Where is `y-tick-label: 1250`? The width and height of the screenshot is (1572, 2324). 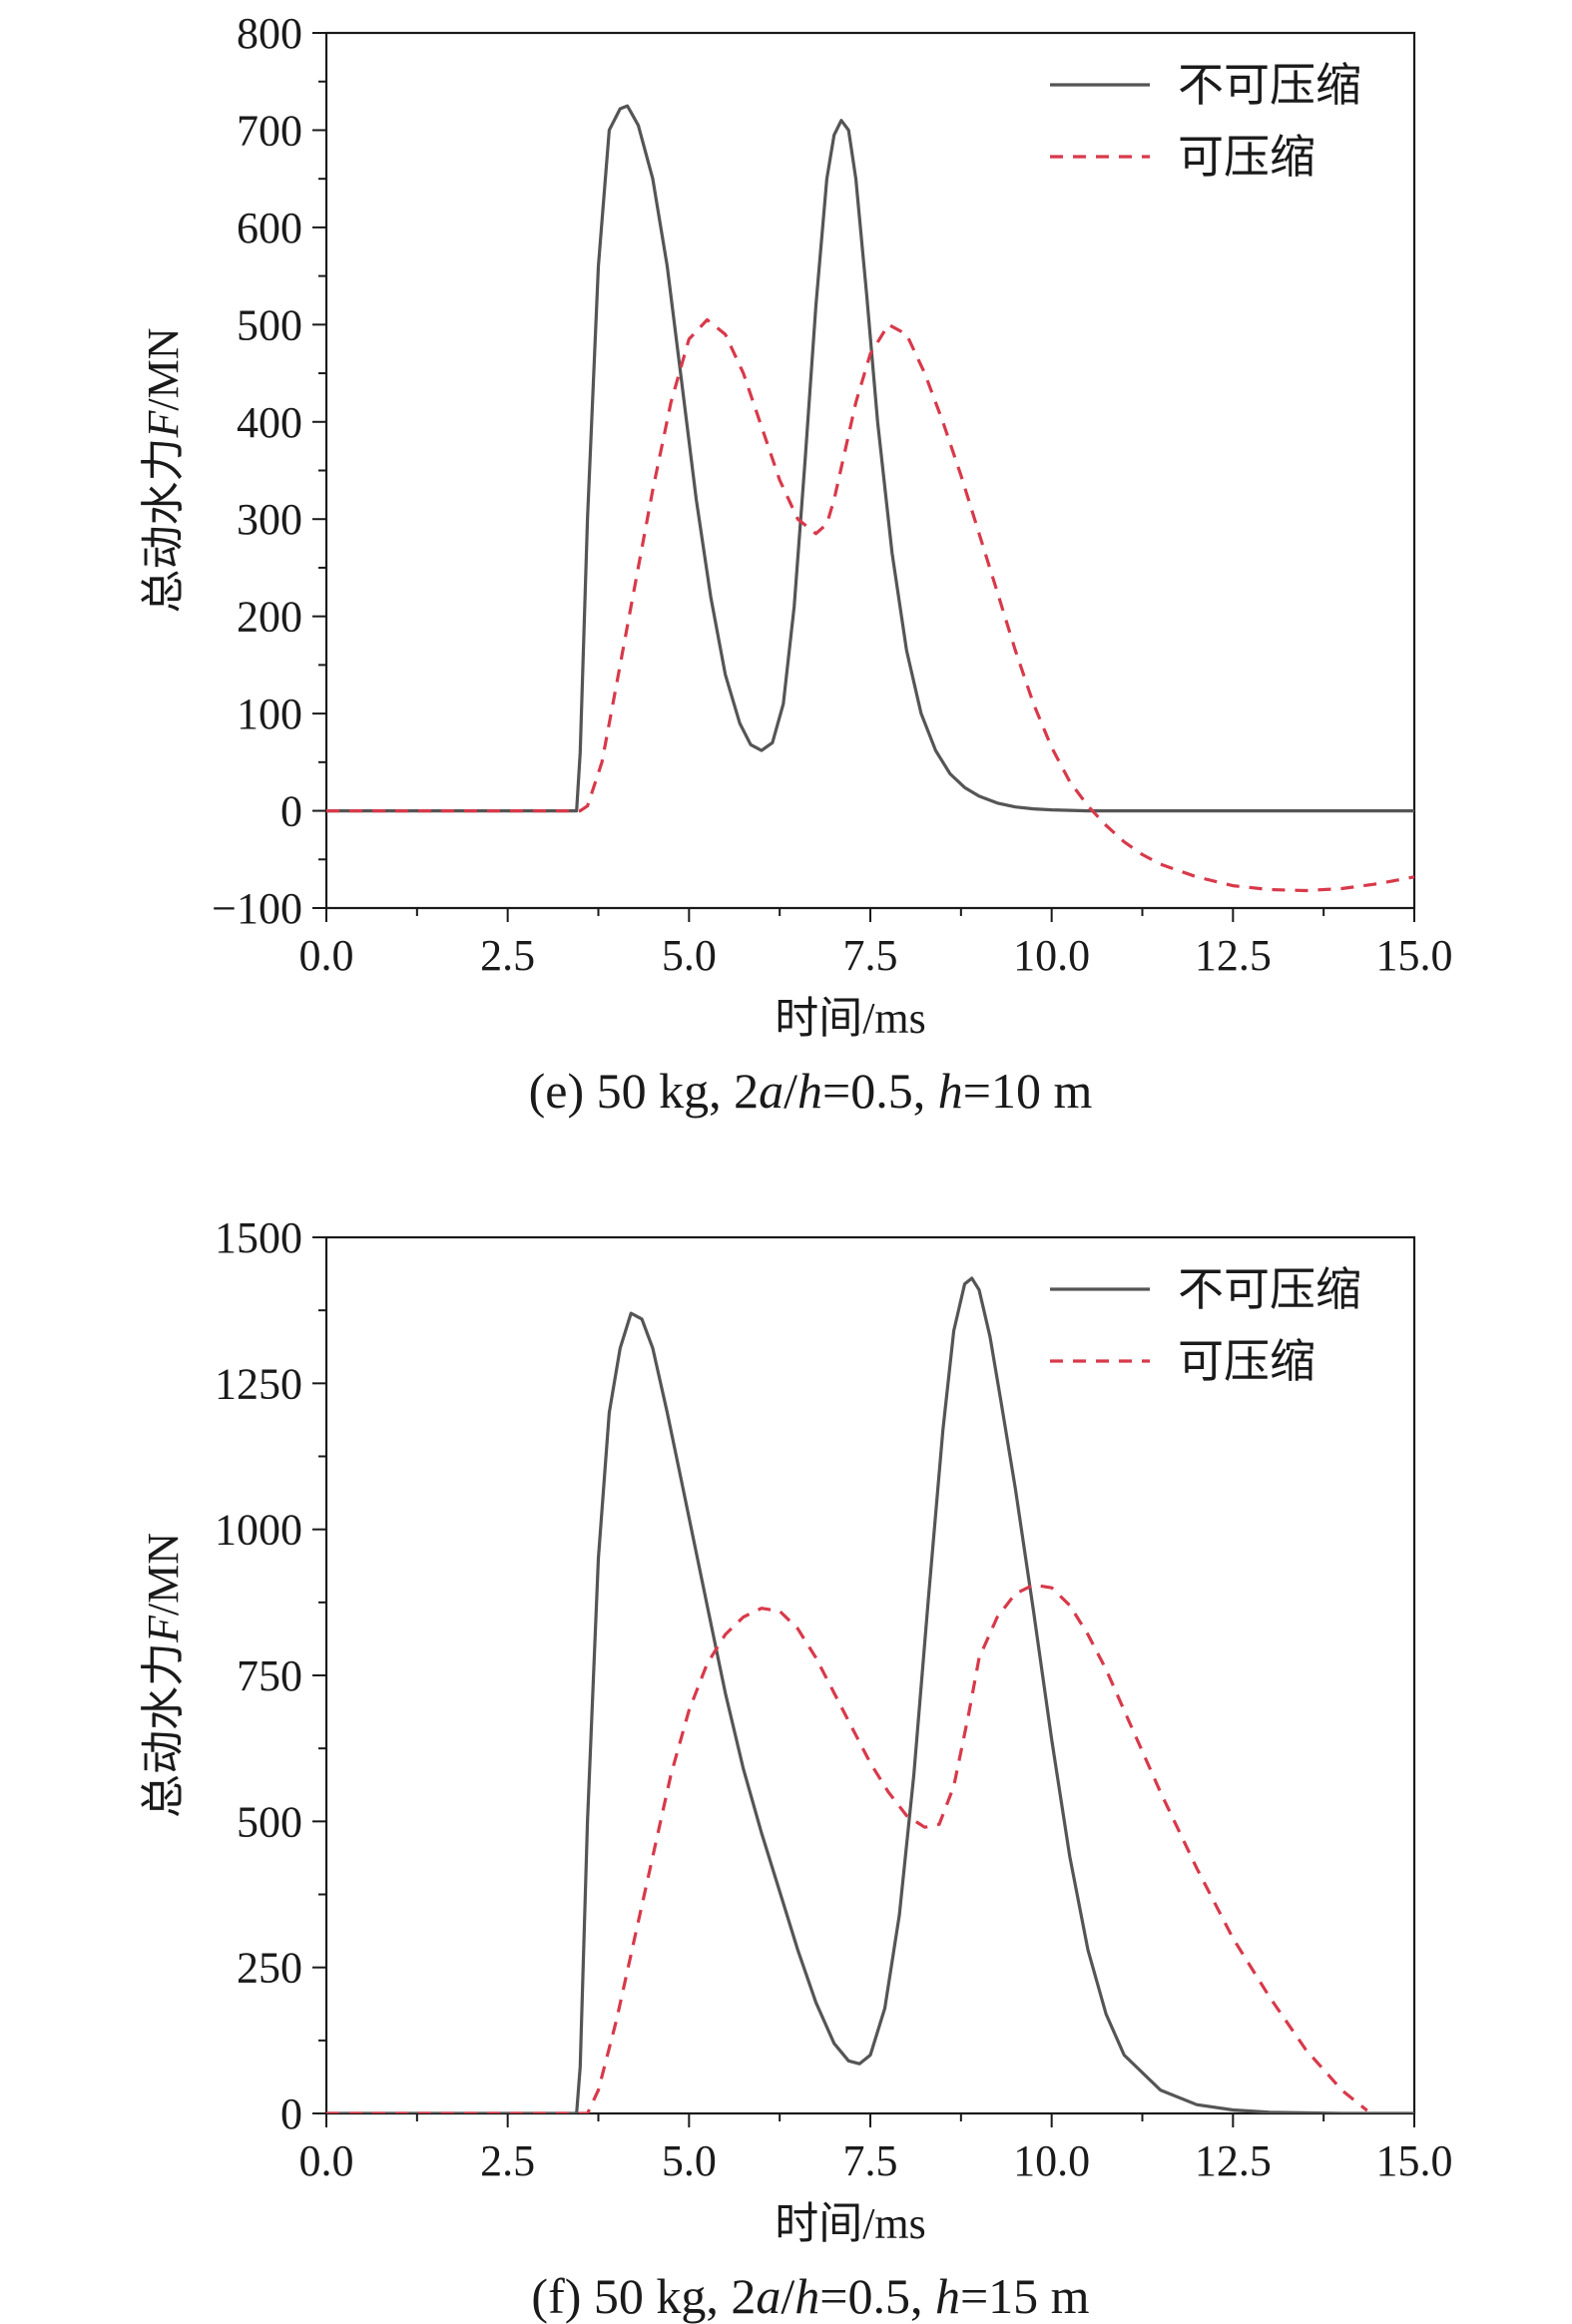
y-tick-label: 1250 is located at coordinates (258, 1383).